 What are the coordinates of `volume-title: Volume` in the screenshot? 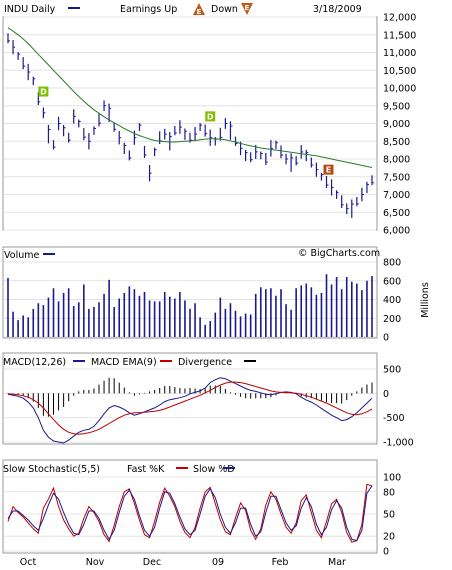 It's located at (21, 255).